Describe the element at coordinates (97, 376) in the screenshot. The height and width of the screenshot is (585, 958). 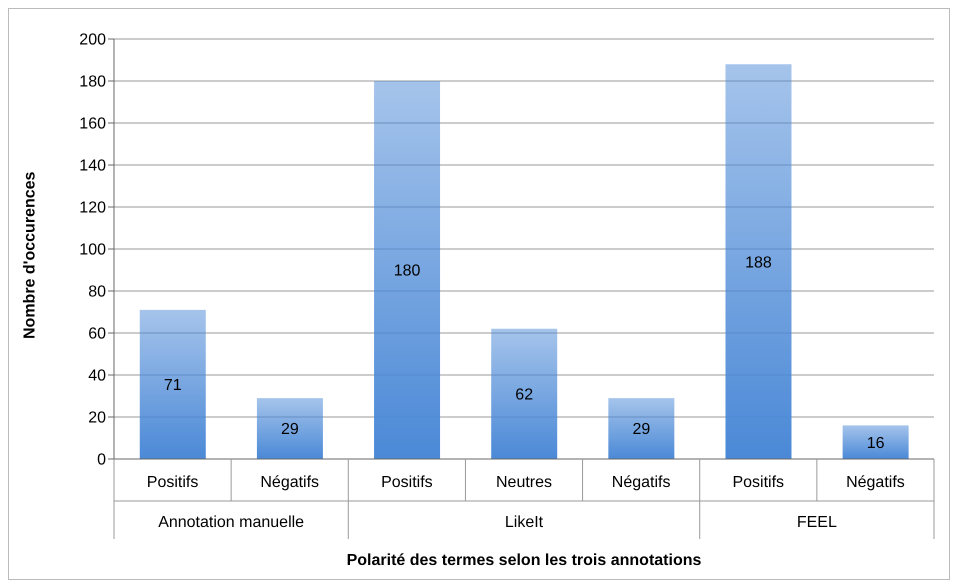
I see `y-tick-label: 40` at that location.